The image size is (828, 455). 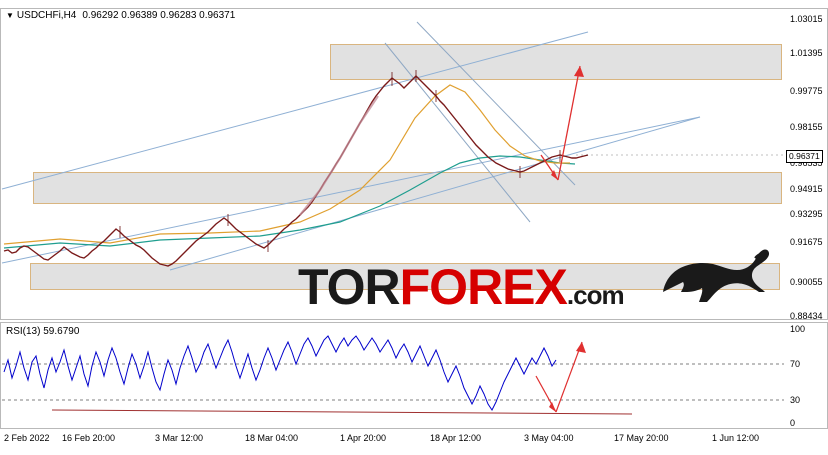 What do you see at coordinates (89, 438) in the screenshot?
I see `x-tick-label: 16 Feb 20:00` at bounding box center [89, 438].